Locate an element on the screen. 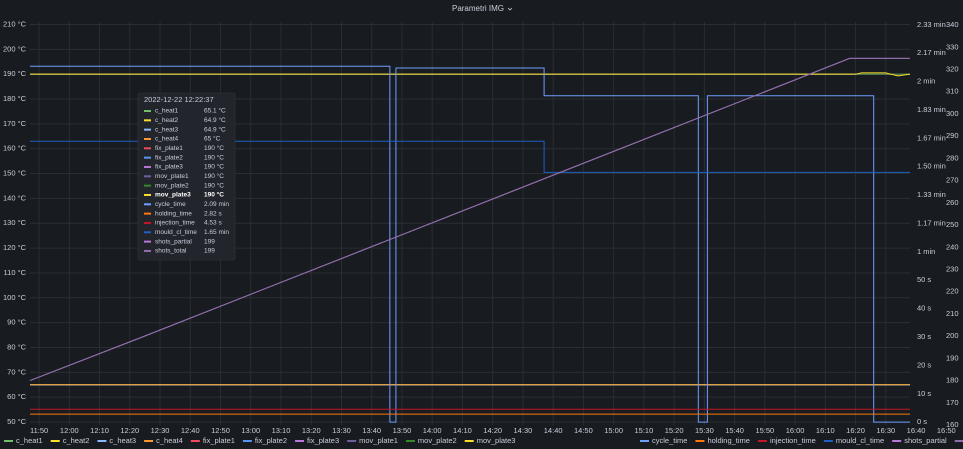 The width and height of the screenshot is (963, 449). tooltip-name: c_heat2 is located at coordinates (167, 120).